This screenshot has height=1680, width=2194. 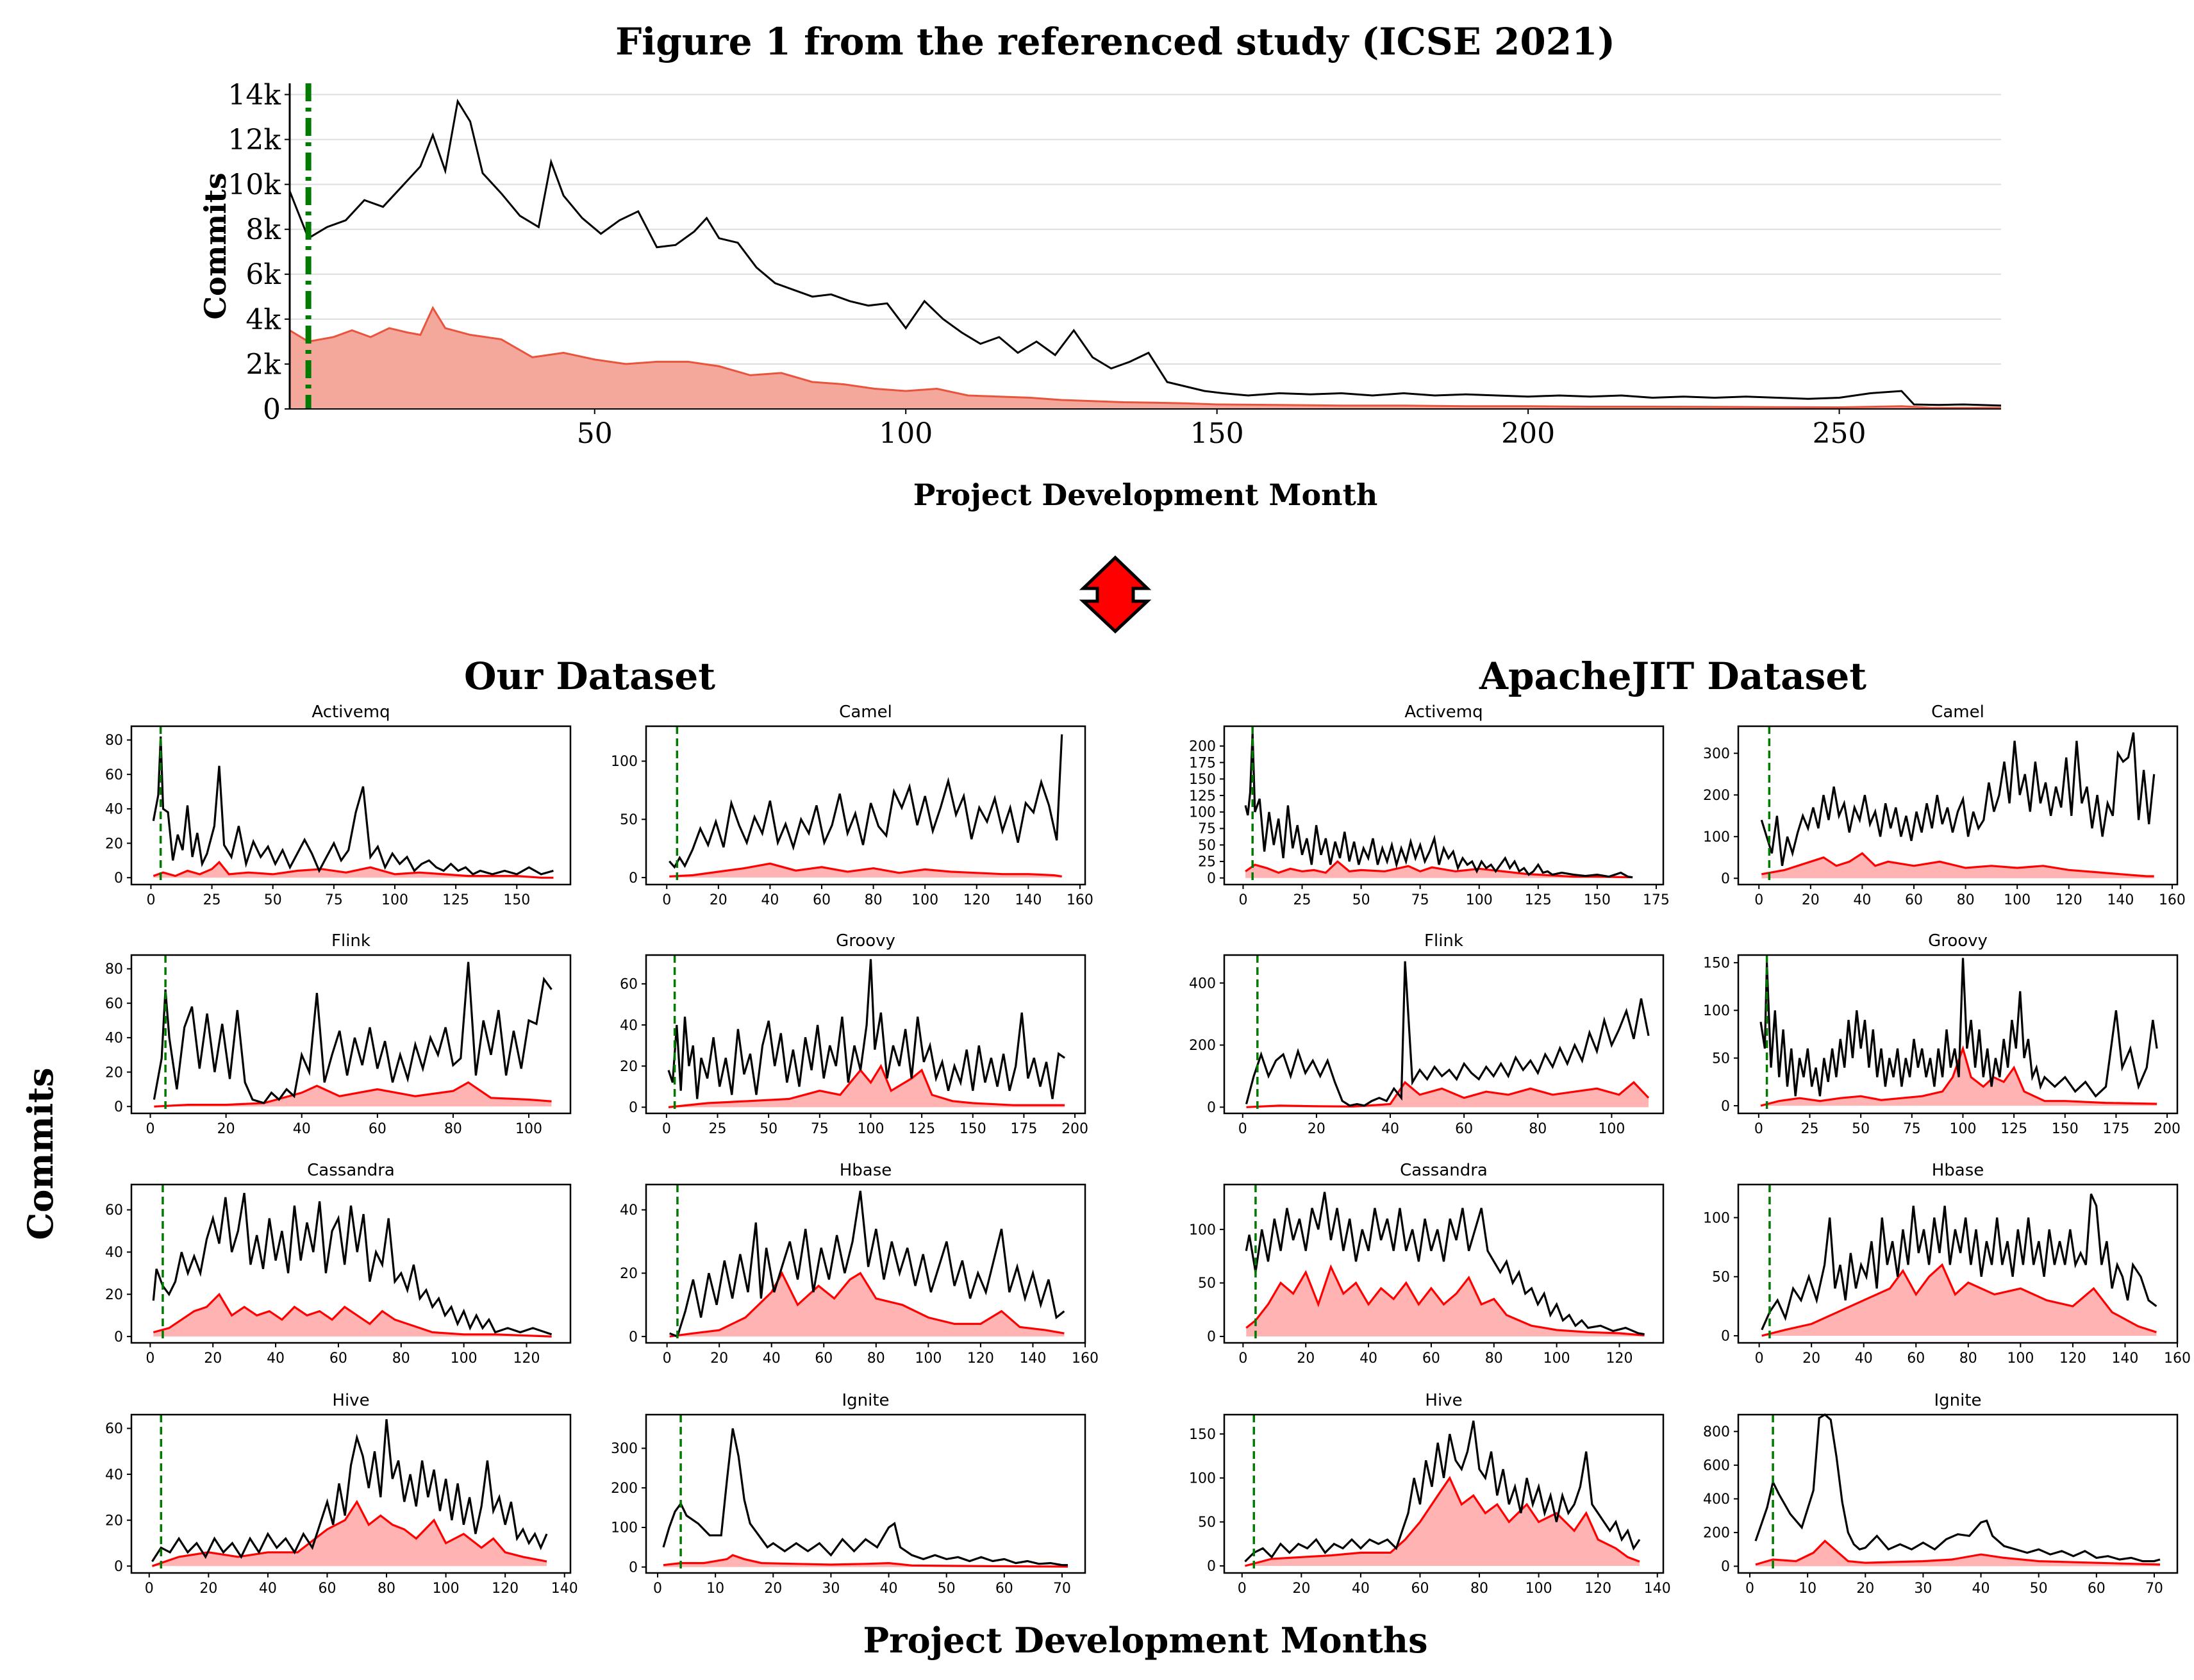 I want to click on chart-apache-flink: 0 20 40 60 80 100 0 200 400 Flink, so click(x=1427, y=1034).